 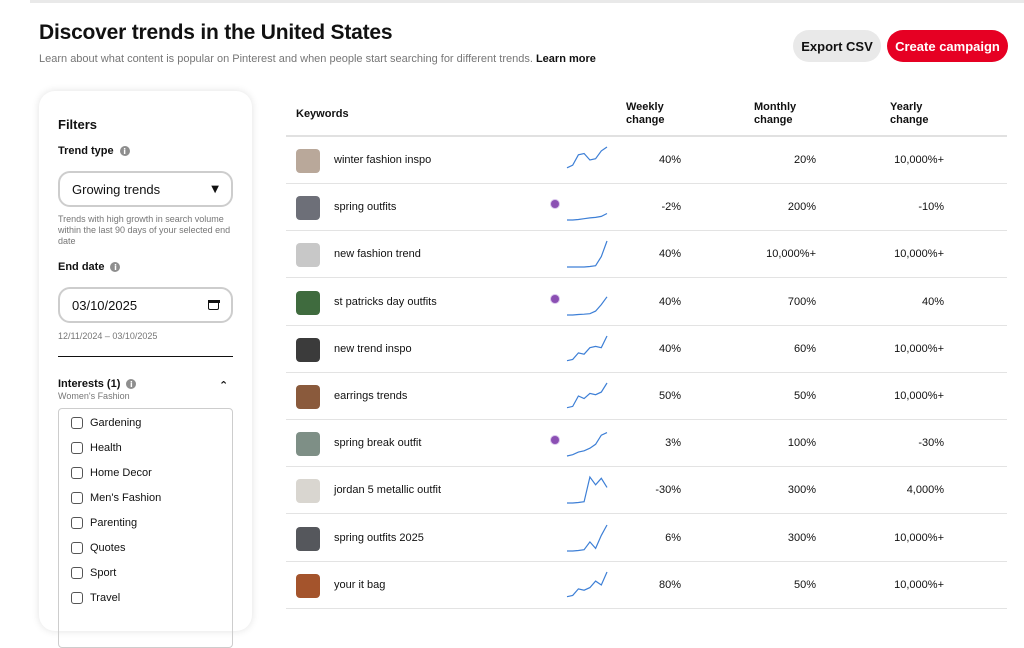 What do you see at coordinates (145, 189) in the screenshot?
I see `trend-type-select: Growing trends ▼` at bounding box center [145, 189].